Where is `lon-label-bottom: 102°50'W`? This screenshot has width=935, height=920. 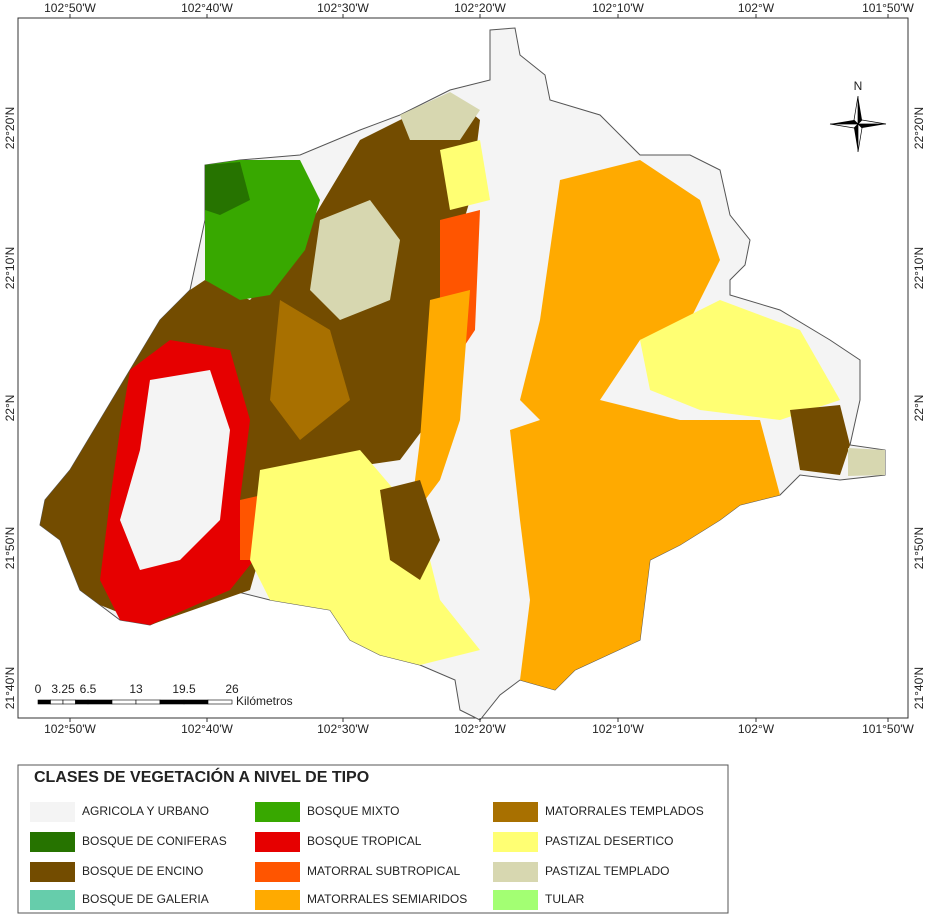
lon-label-bottom: 102°50'W is located at coordinates (70, 729).